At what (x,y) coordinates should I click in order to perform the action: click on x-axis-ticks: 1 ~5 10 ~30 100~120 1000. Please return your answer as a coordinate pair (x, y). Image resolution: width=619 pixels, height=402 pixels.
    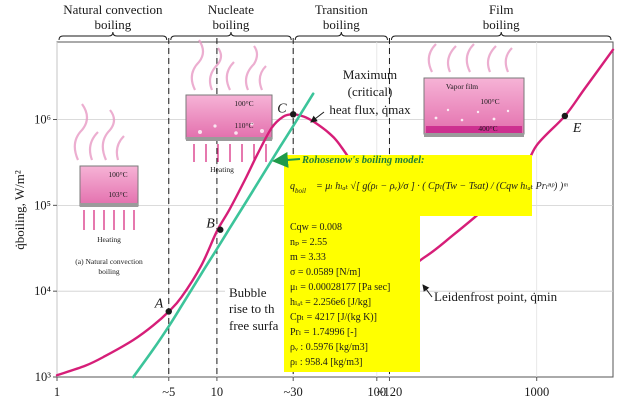
    Looking at the image, I should click on (301, 388).